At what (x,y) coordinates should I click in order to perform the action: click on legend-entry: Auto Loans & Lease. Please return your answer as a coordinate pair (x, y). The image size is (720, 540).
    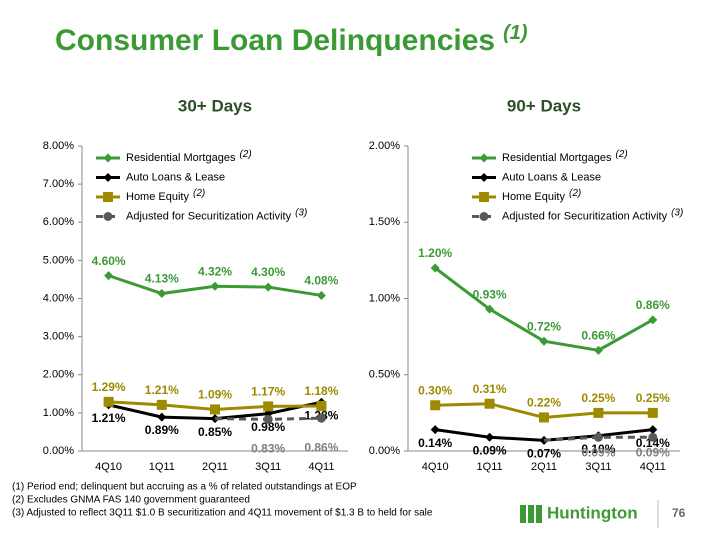
    Looking at the image, I should click on (551, 177).